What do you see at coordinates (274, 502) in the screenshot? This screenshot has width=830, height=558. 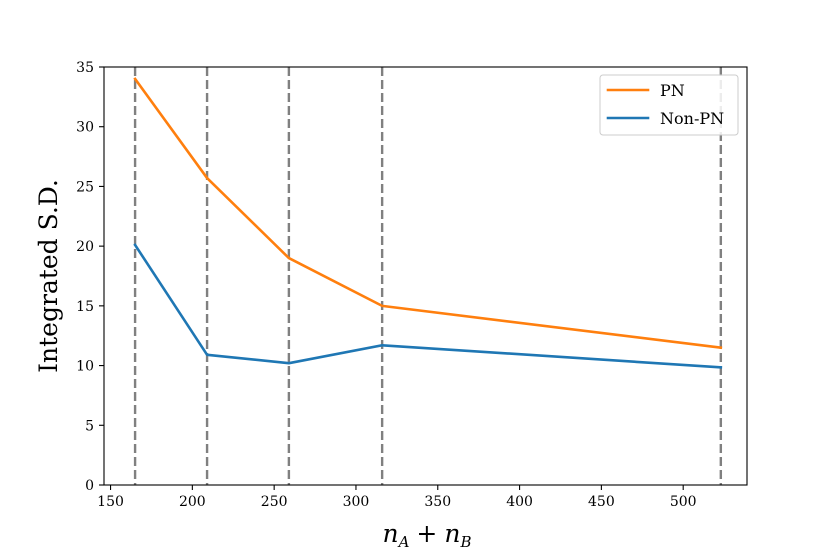 I see `x-tick-label-250: 250` at bounding box center [274, 502].